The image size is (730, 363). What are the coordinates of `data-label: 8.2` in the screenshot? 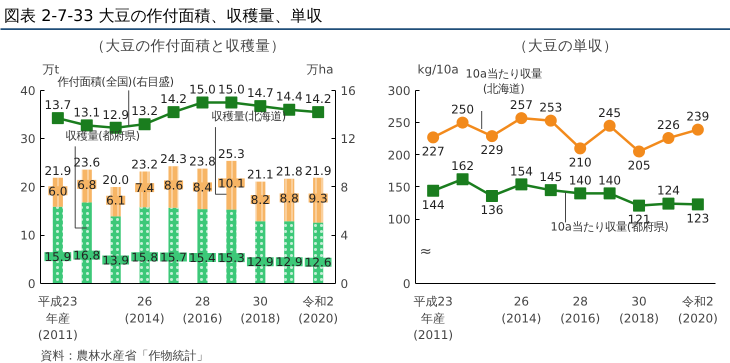 It's located at (260, 199).